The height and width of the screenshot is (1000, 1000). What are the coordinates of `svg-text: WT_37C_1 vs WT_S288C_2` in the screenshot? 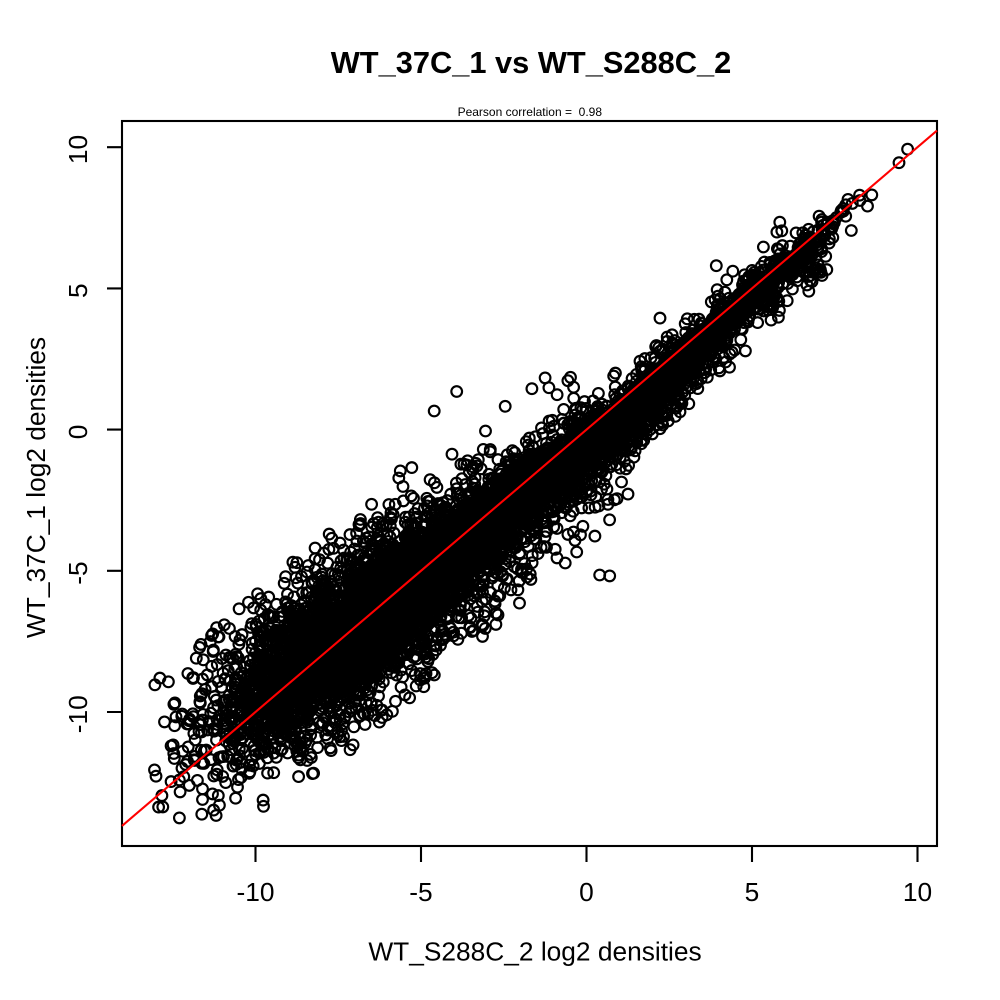 It's located at (531, 62).